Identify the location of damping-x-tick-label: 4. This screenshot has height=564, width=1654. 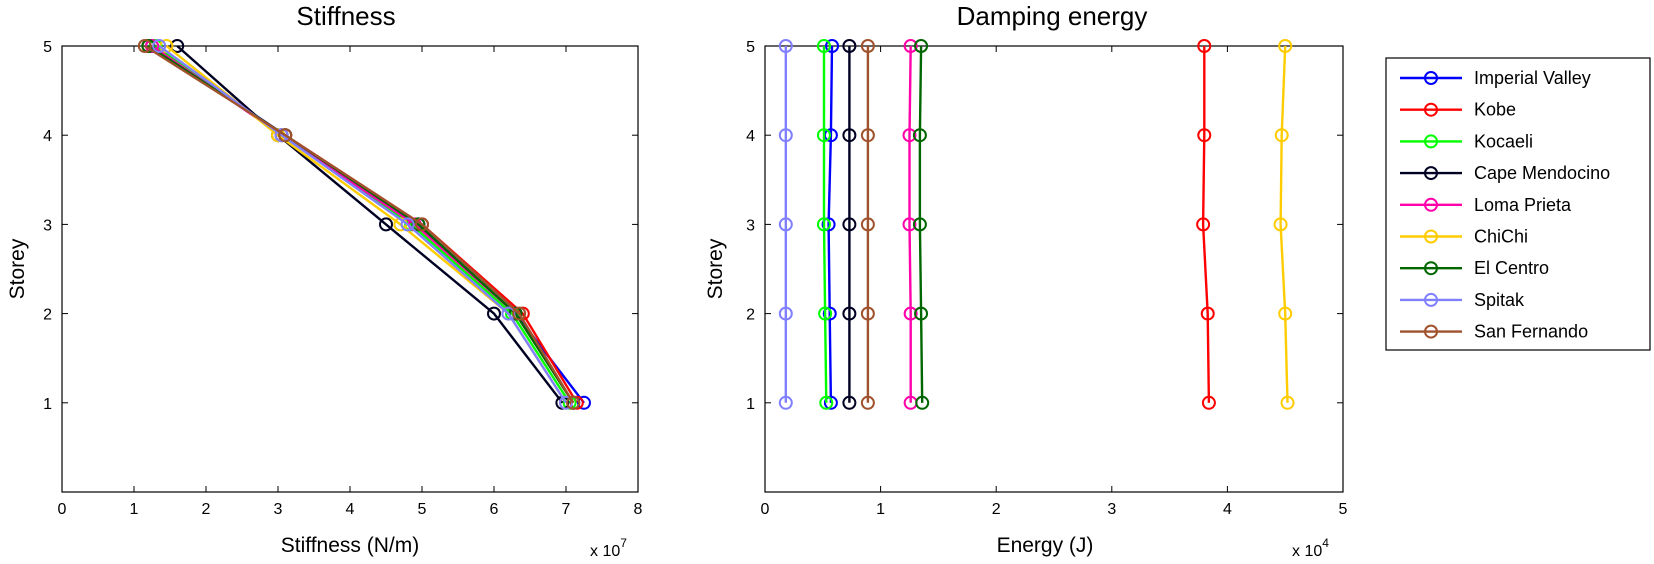
(1227, 509).